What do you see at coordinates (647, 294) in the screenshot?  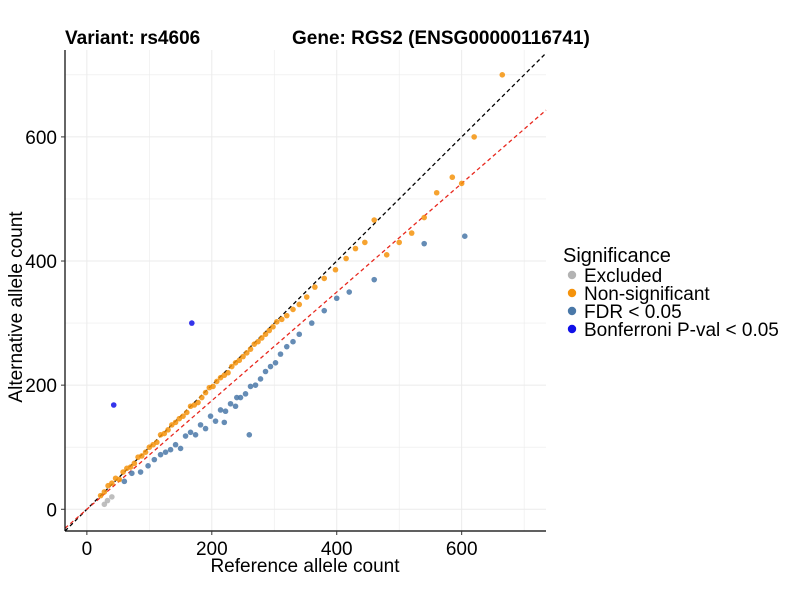 I see `legend-label: Non-significant` at bounding box center [647, 294].